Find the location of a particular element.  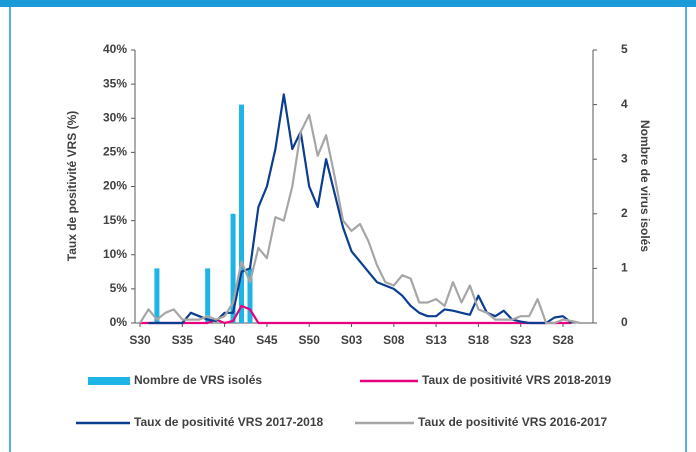

x-tick-label: S45 is located at coordinates (267, 340).